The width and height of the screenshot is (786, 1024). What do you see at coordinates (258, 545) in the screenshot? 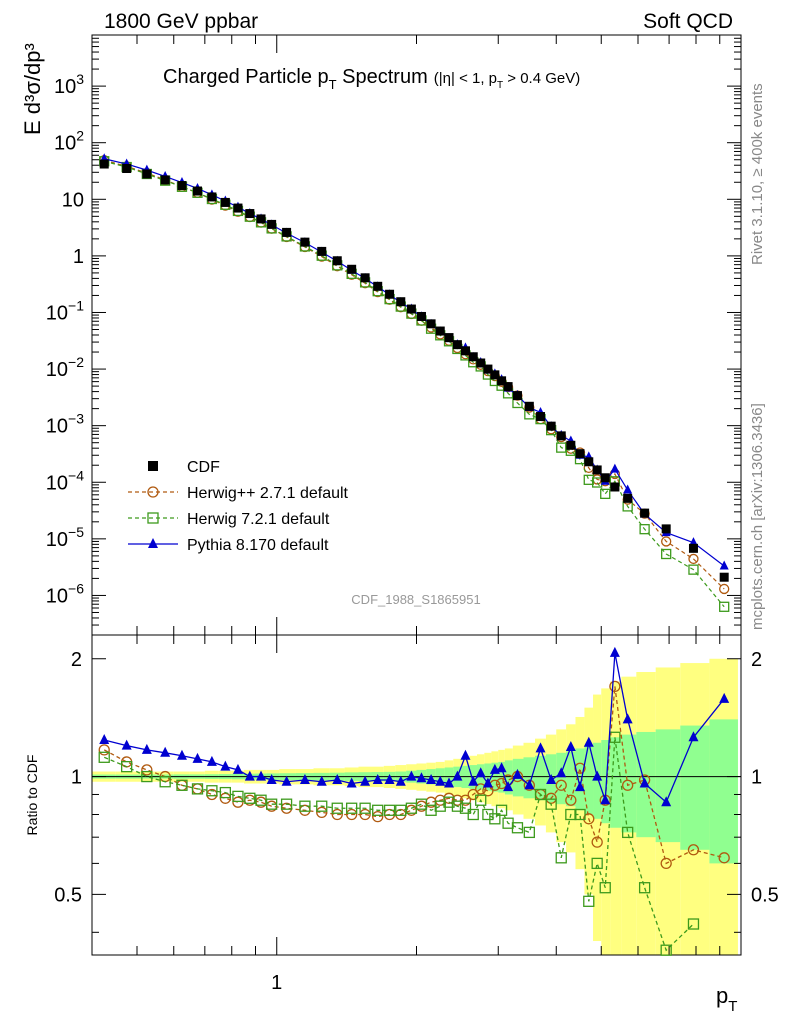
I see `legend-label-pythia: Pythia 8.170 default` at bounding box center [258, 545].